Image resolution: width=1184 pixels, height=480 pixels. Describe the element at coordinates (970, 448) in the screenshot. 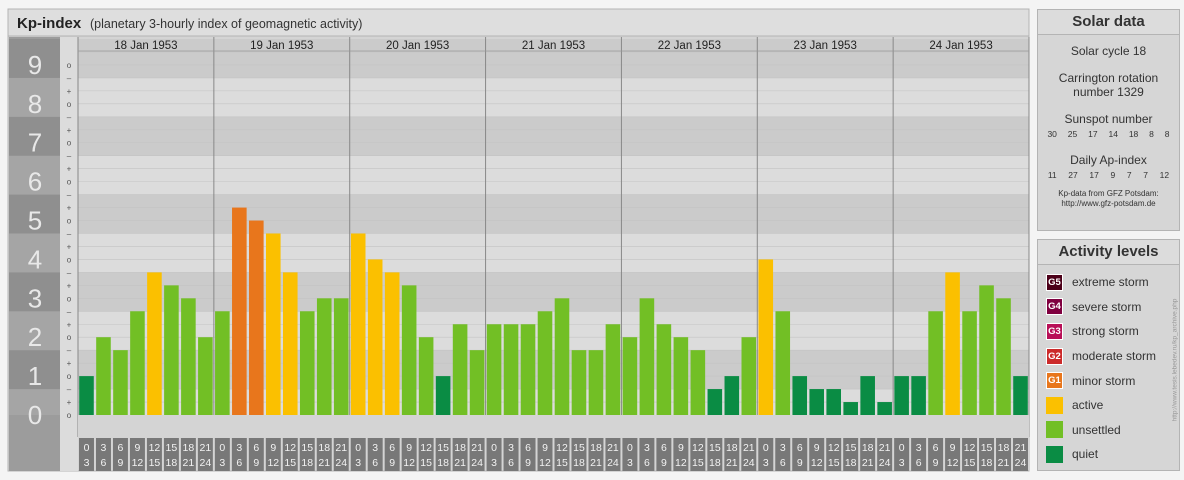

I see `interval-start: 12` at that location.